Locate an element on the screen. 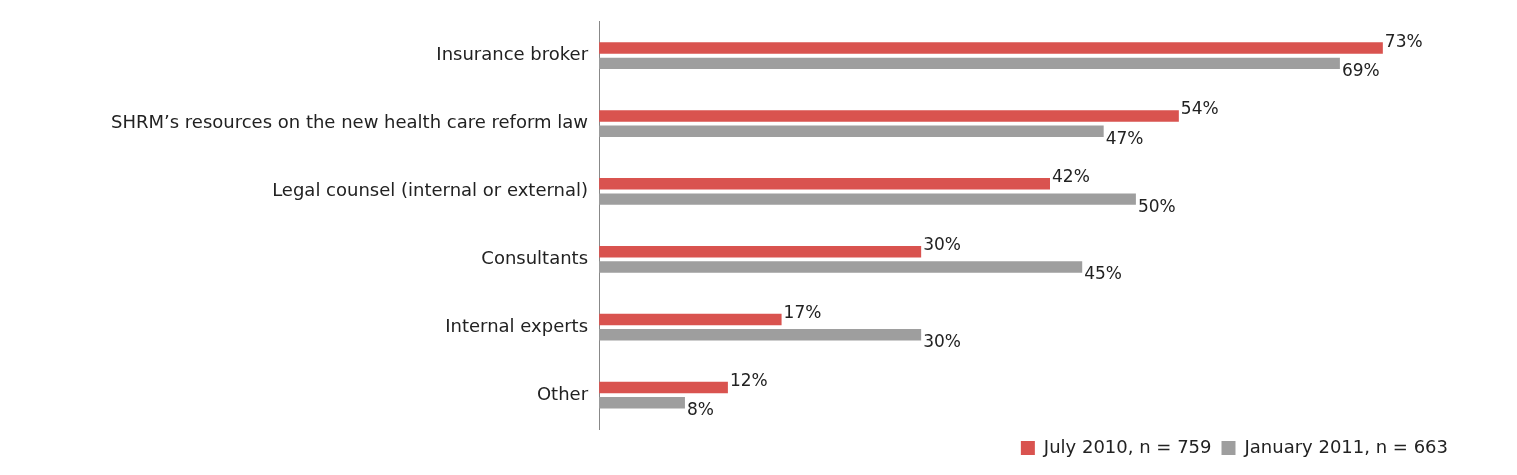  data-label: 50% is located at coordinates (1156, 205).